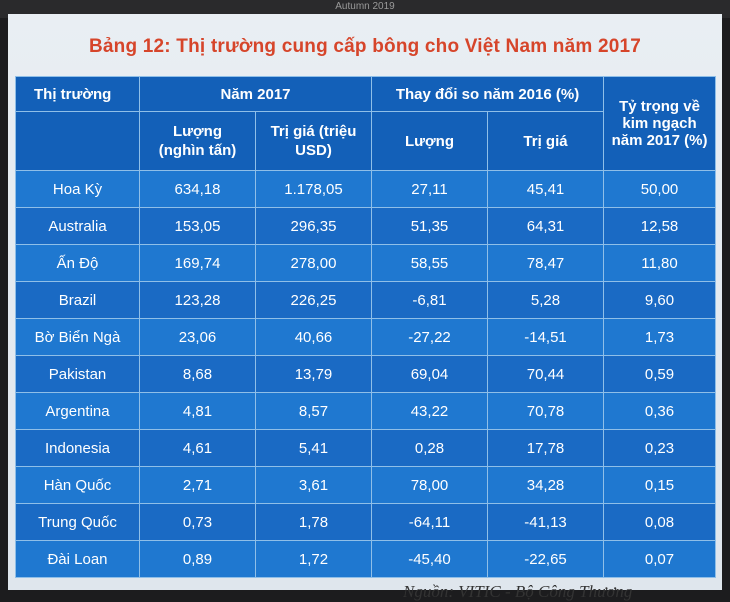 The image size is (730, 602). I want to click on cell-vol-change: 58,55, so click(429, 263).